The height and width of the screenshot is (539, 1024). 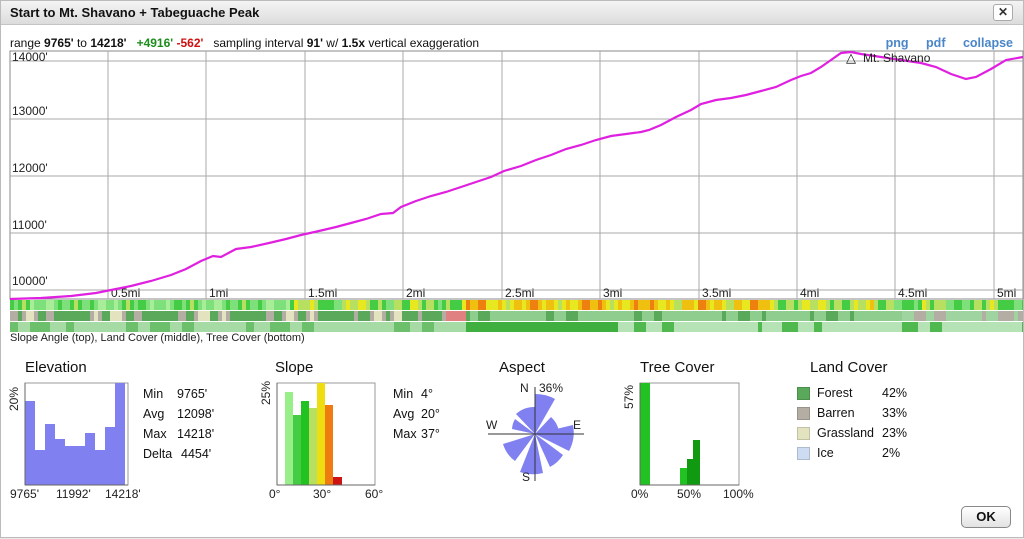 What do you see at coordinates (987, 43) in the screenshot?
I see `collapse-link: collapse` at bounding box center [987, 43].